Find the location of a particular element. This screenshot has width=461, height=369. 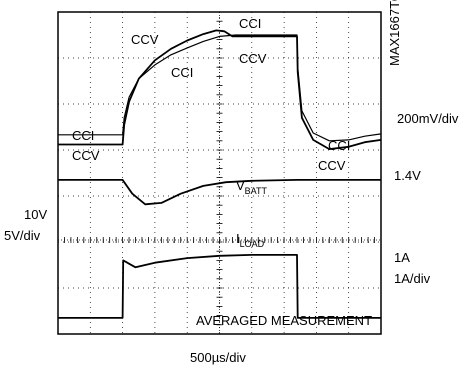

vbatt-subscript: BATT is located at coordinates (256, 191).